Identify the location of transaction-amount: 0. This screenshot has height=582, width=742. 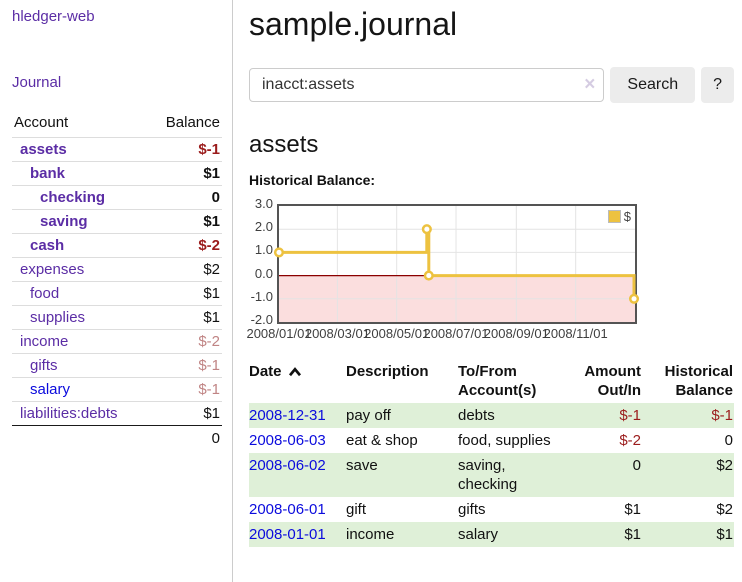
(602, 475).